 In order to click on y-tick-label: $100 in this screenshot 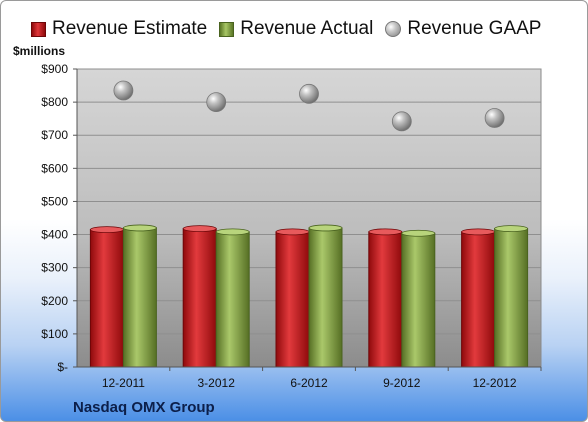, I will do `click(54, 334)`.